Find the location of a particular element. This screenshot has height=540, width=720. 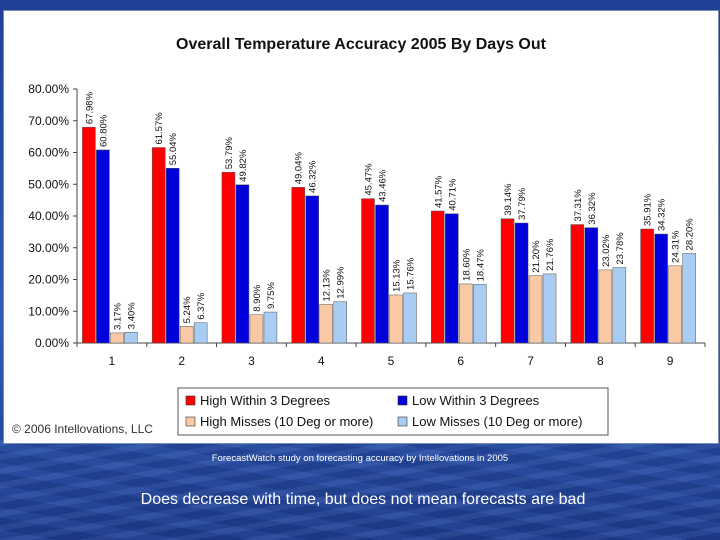

y-tick-label: 50.00% is located at coordinates (48, 184).